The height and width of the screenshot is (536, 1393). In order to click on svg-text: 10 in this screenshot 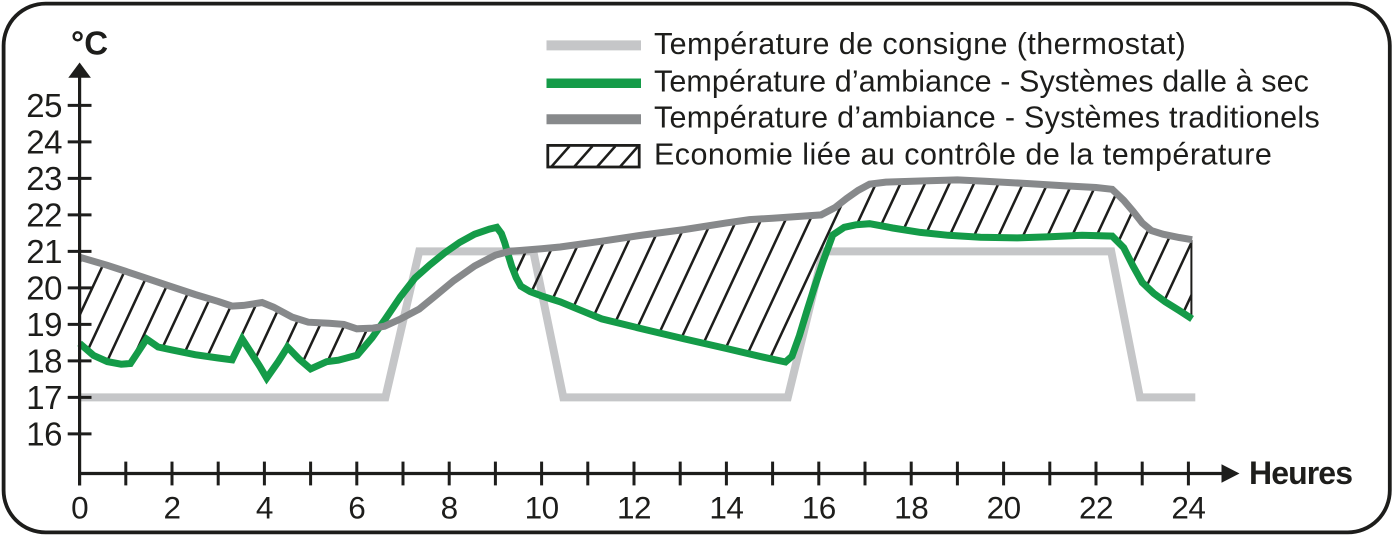, I will do `click(542, 508)`.